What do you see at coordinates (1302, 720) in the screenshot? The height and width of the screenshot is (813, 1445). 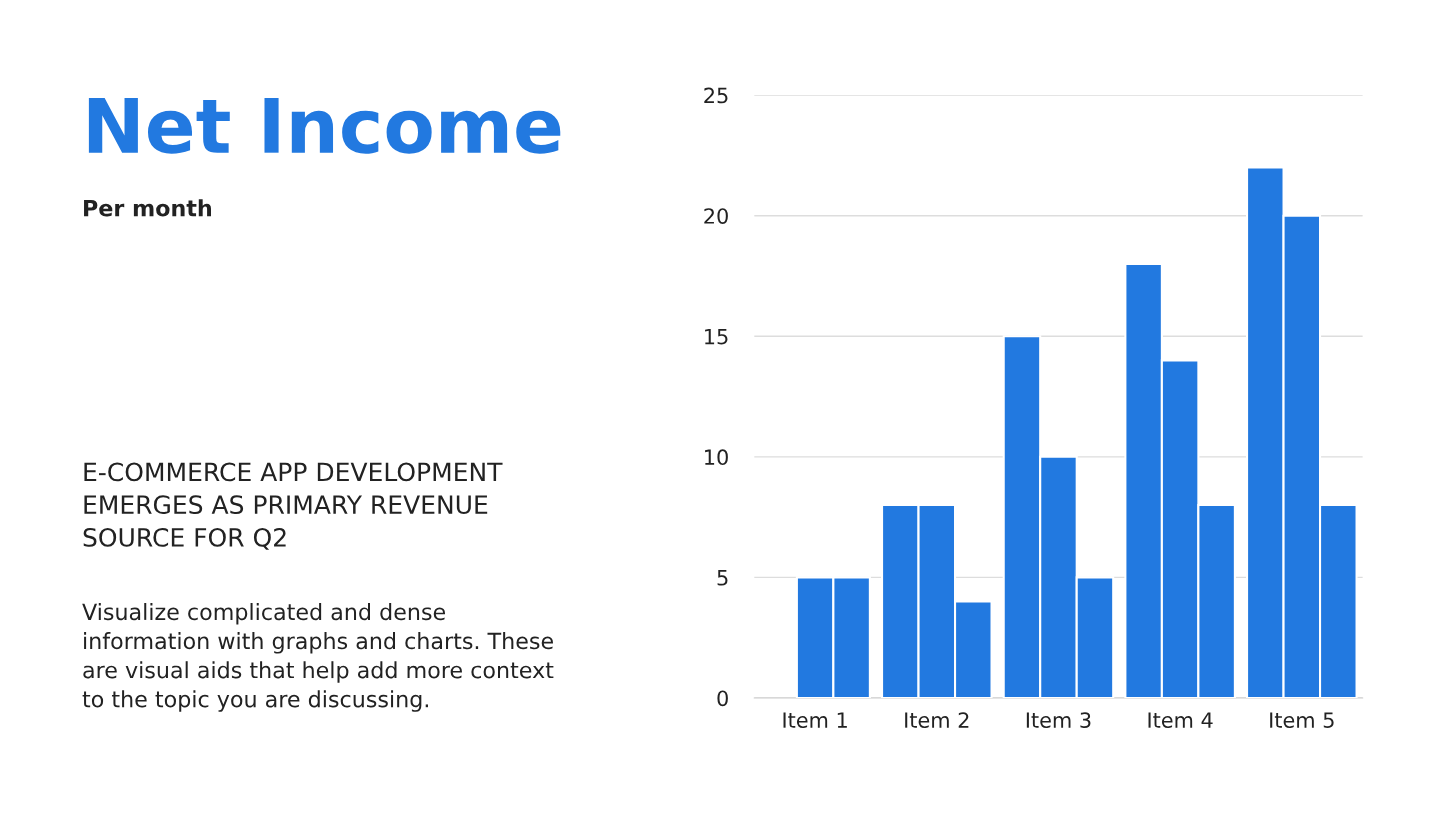 I see `x-tick-label: Item 5` at bounding box center [1302, 720].